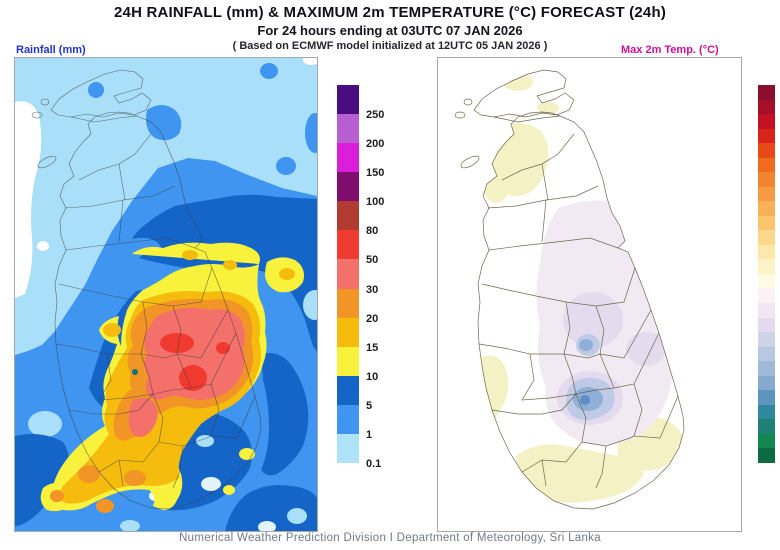 The image size is (780, 550). What do you see at coordinates (375, 115) in the screenshot?
I see `rainfall-colorbar-tick-label: 250` at bounding box center [375, 115].